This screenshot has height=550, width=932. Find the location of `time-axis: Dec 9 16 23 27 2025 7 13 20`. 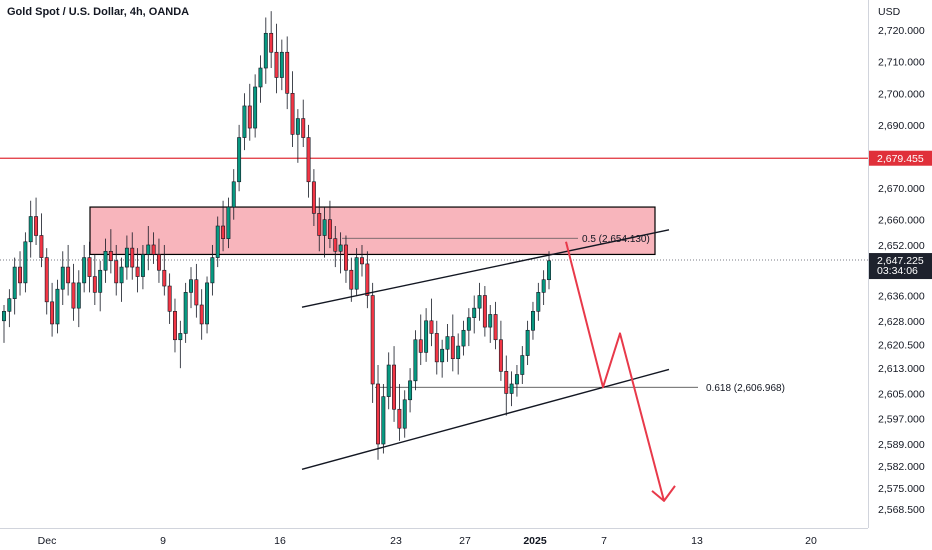

time-axis: Dec 9 16 23 27 2025 7 13 20 is located at coordinates (427, 541).